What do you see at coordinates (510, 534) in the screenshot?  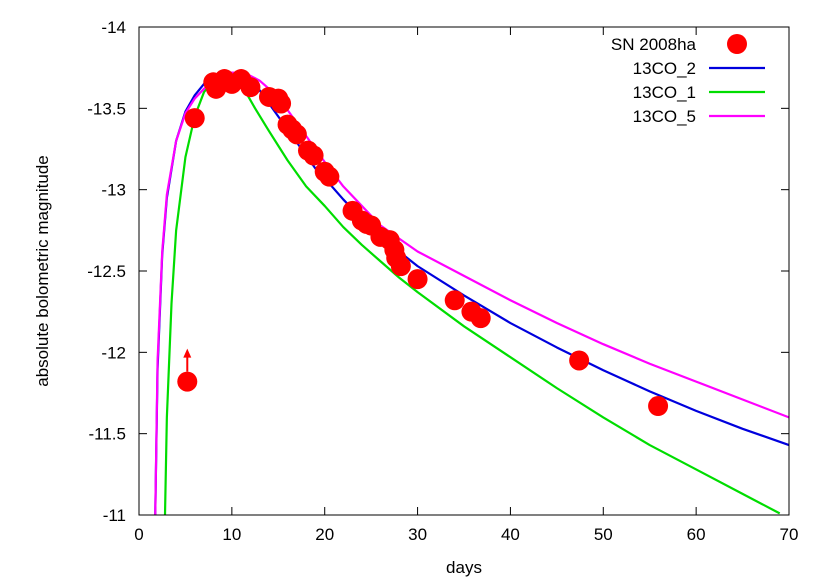 I see `x-tick-label-40: 40` at bounding box center [510, 534].